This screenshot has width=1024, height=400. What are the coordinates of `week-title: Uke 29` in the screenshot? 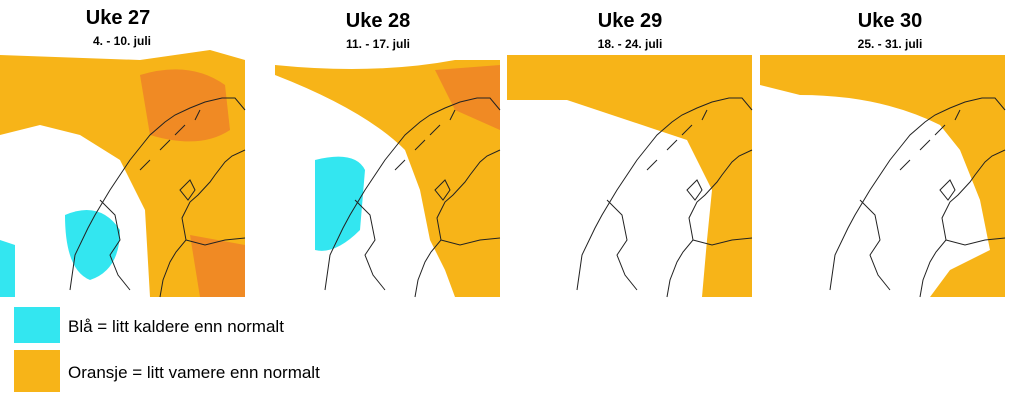 It's located at (630, 21).